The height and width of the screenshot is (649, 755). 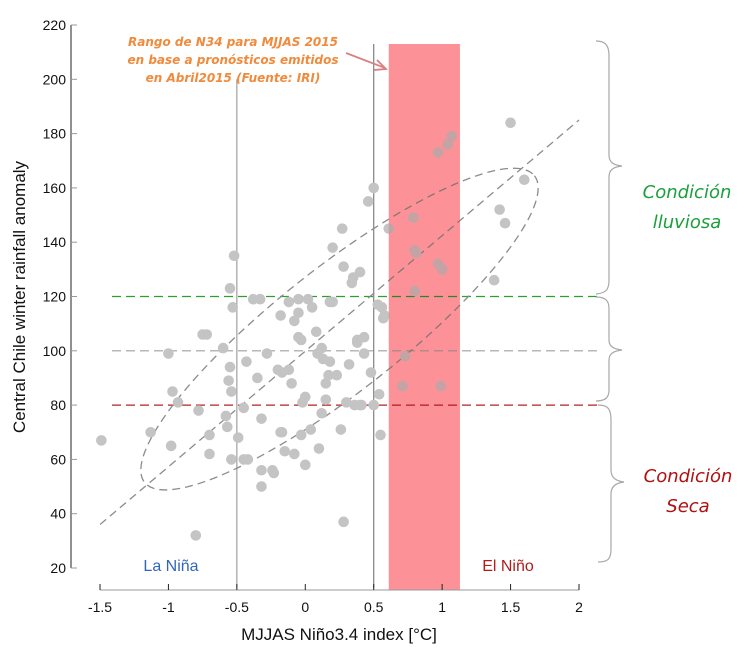 What do you see at coordinates (58, 459) in the screenshot?
I see `y-tick-label: 60` at bounding box center [58, 459].